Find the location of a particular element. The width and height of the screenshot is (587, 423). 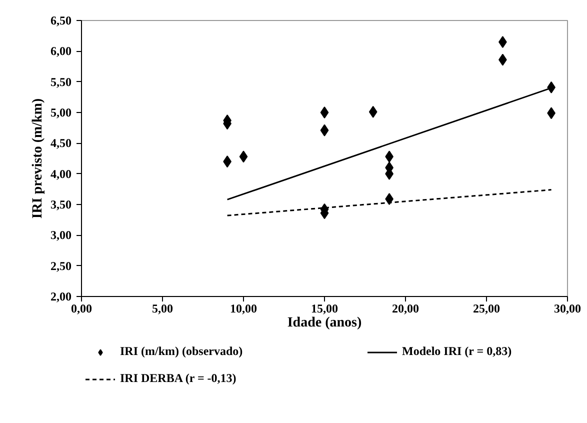

legend-label: IRI DERBA (r = -0,13) is located at coordinates (179, 378).